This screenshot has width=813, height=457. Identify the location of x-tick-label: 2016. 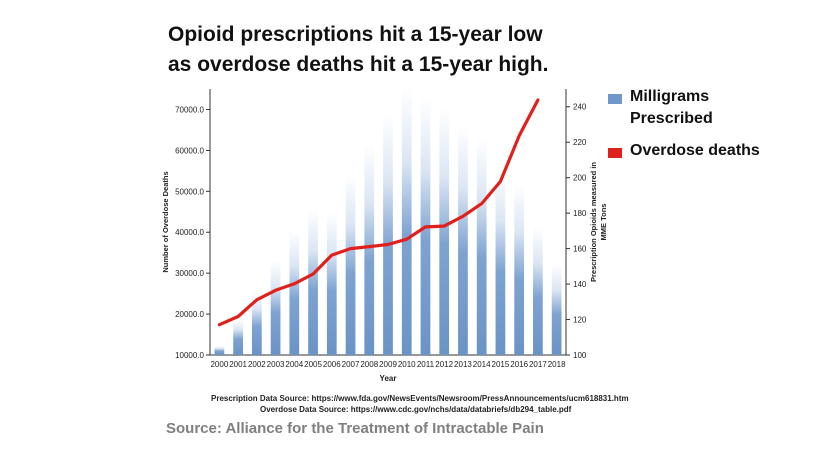
(519, 364).